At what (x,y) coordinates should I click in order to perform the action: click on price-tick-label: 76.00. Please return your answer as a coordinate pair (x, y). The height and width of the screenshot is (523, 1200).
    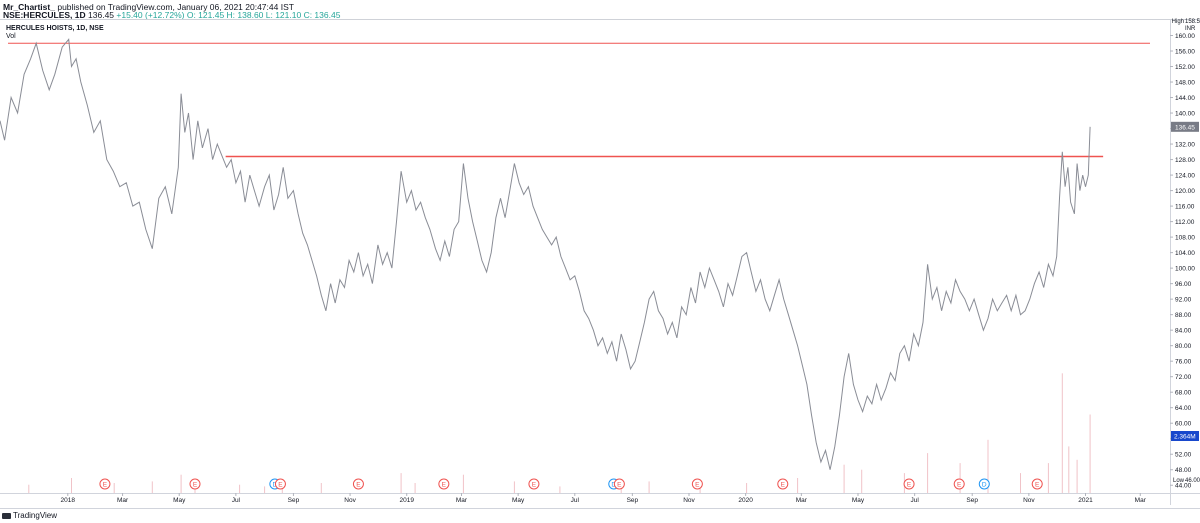
    Looking at the image, I should click on (1183, 362).